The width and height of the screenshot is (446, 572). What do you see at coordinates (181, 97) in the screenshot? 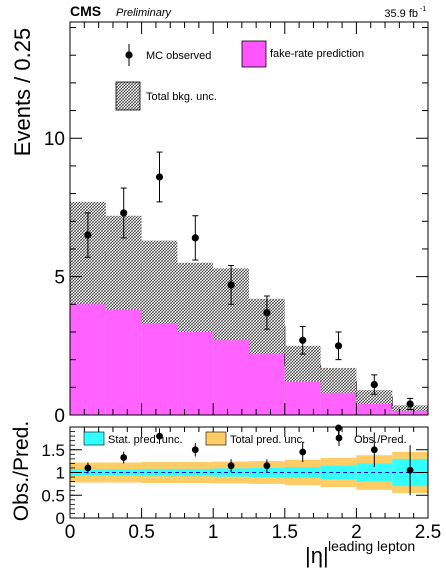
I see `legend-label-total-bkg-unc: Total bkg. unc.` at bounding box center [181, 97].